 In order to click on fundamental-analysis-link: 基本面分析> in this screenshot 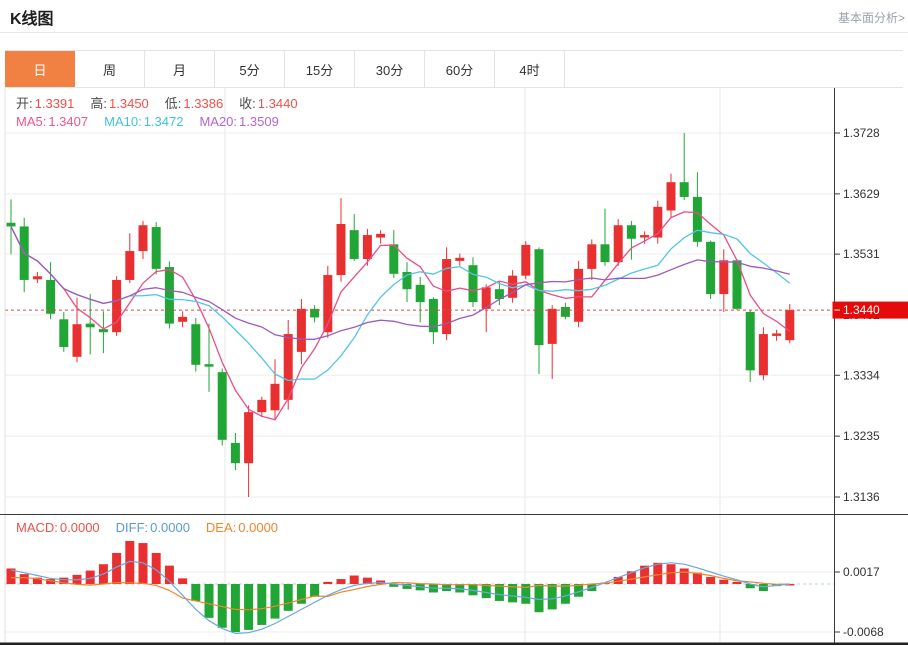, I will do `click(871, 18)`.